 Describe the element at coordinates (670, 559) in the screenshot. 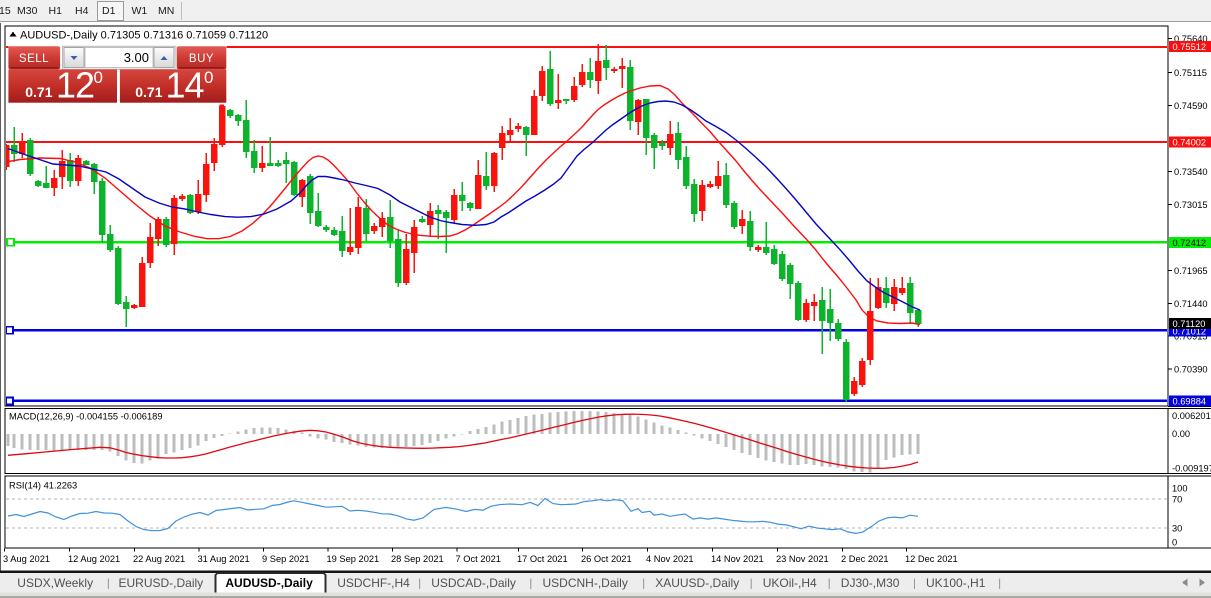

I see `svg-text: 4 Nov 2021` at that location.